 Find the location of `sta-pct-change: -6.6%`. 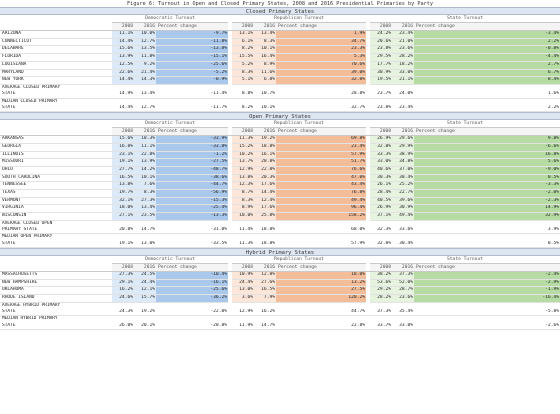

sta-pct-change: -6.6% is located at coordinates (487, 147).